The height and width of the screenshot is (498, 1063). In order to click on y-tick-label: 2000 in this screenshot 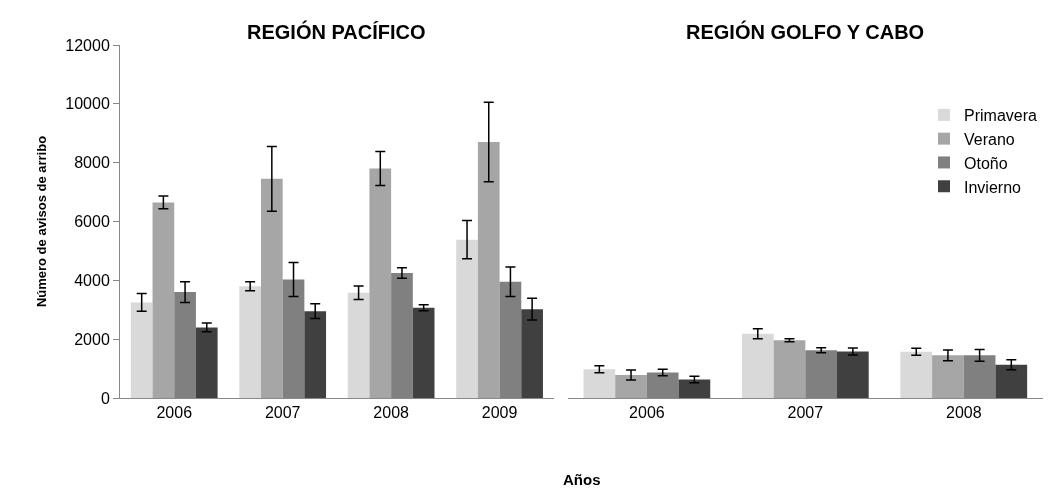, I will do `click(92, 339)`.